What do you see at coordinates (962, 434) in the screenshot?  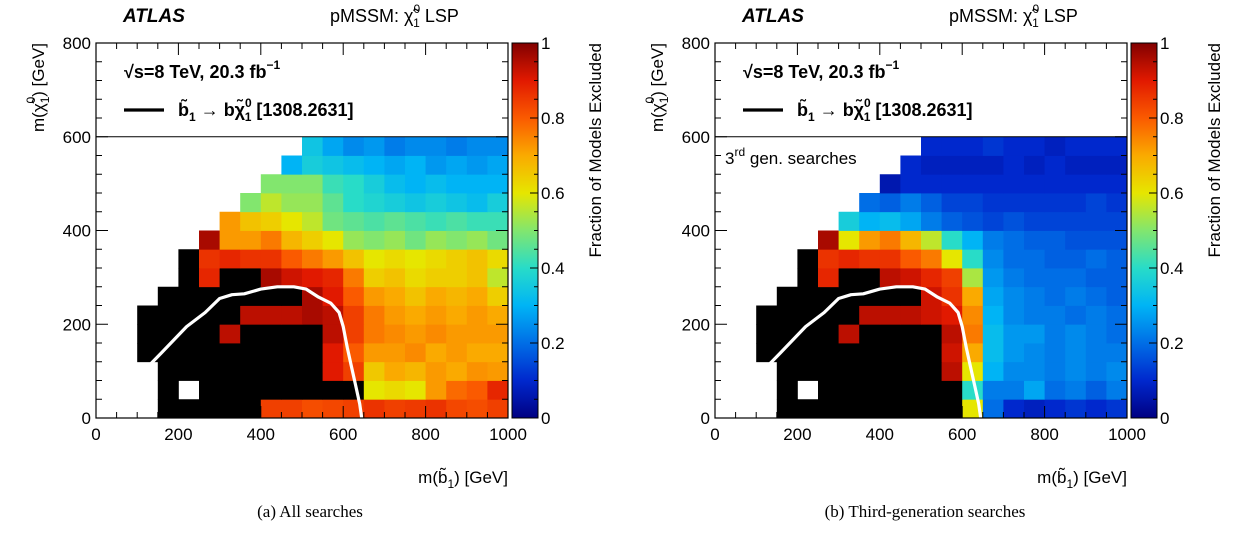 I see `x-tick-label: 600` at bounding box center [962, 434].